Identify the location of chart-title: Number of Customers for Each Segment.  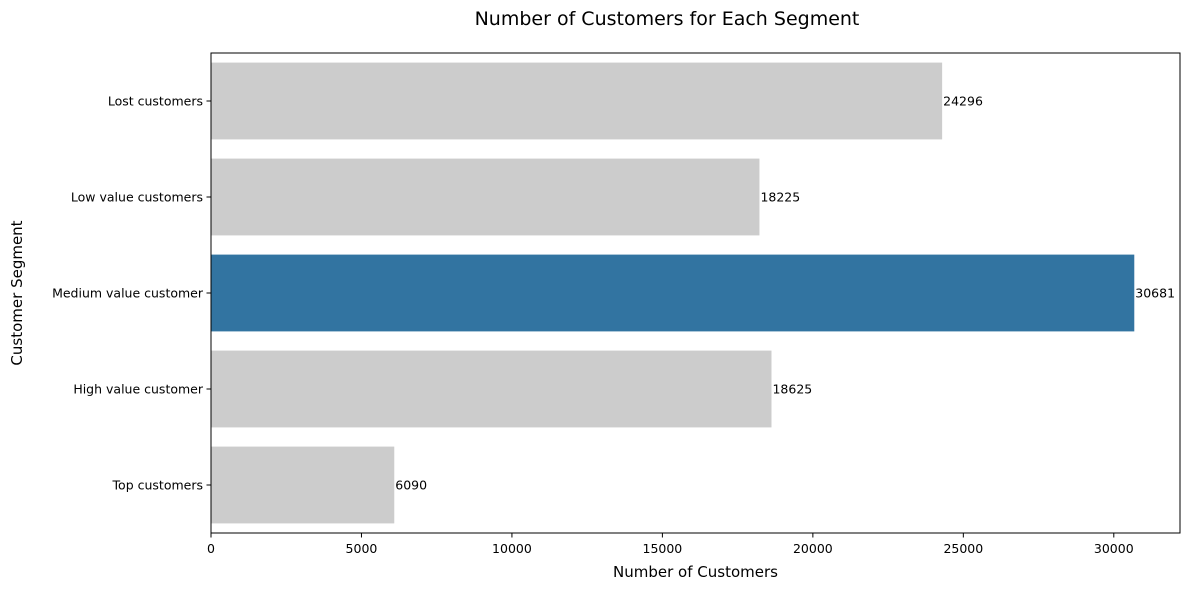
(667, 19).